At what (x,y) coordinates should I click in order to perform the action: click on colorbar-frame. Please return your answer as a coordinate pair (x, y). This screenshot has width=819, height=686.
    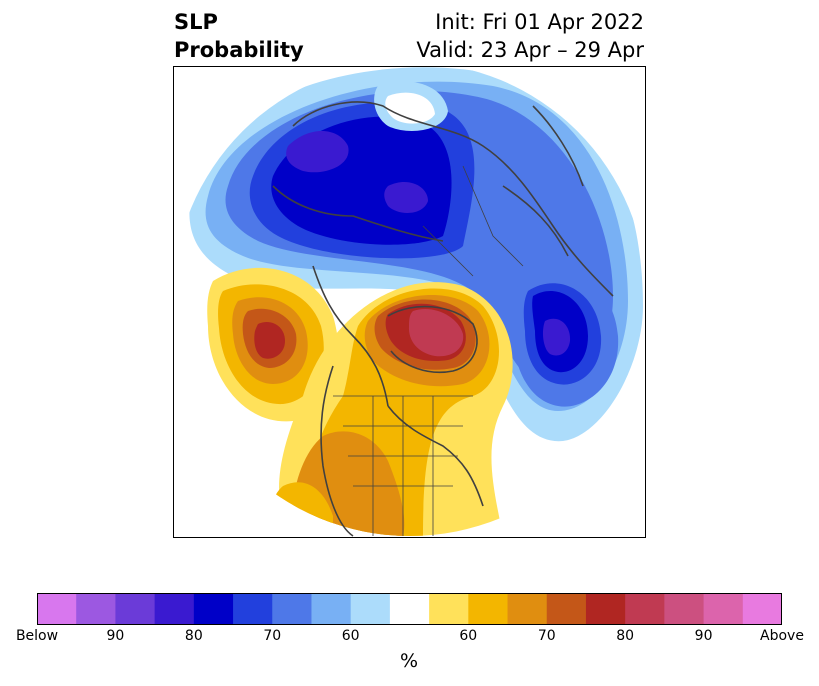
    Looking at the image, I should click on (409, 609).